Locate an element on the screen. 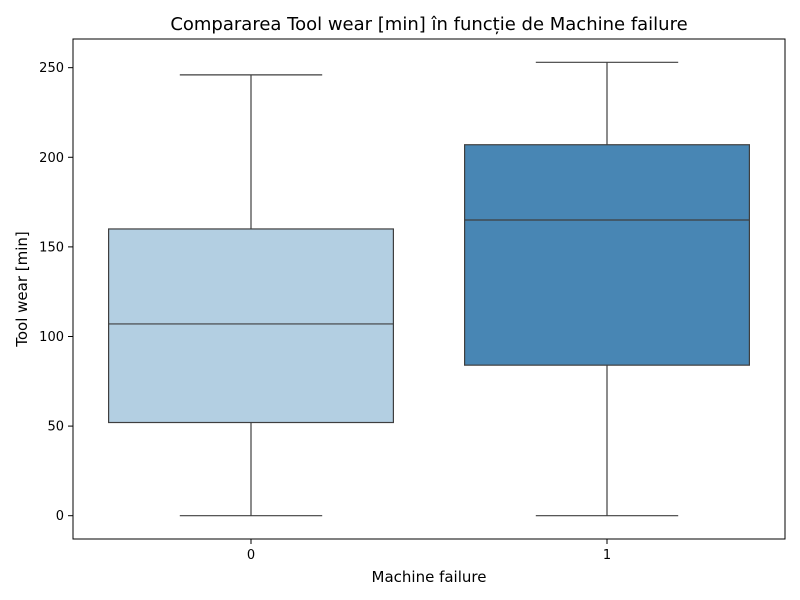 The height and width of the screenshot is (600, 800). x-tick-label: 0 is located at coordinates (251, 555).